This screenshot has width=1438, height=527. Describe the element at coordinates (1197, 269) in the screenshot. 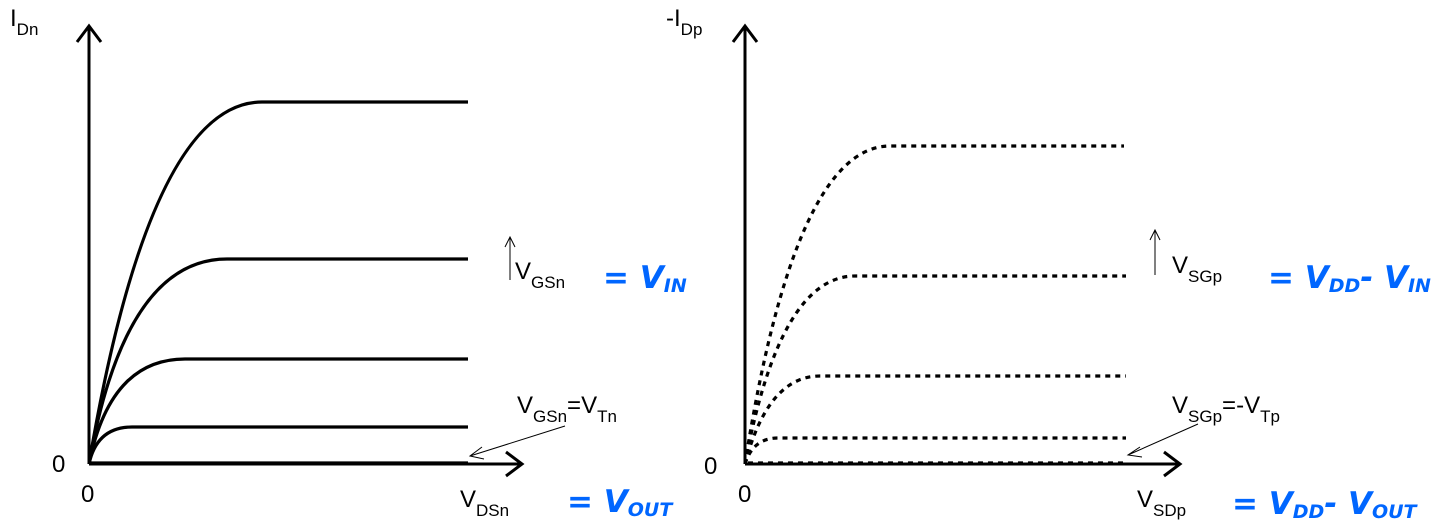

I see `pmos-gate-label: VSGp` at that location.